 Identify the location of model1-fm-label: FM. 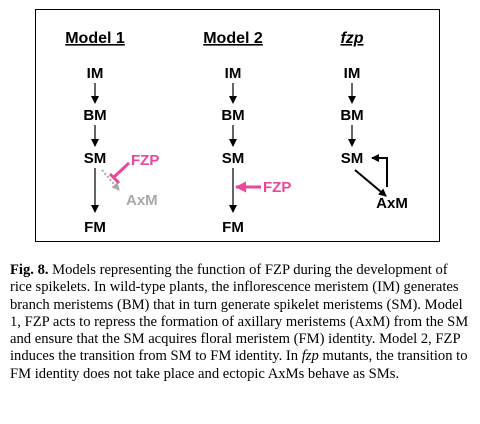
(95, 227).